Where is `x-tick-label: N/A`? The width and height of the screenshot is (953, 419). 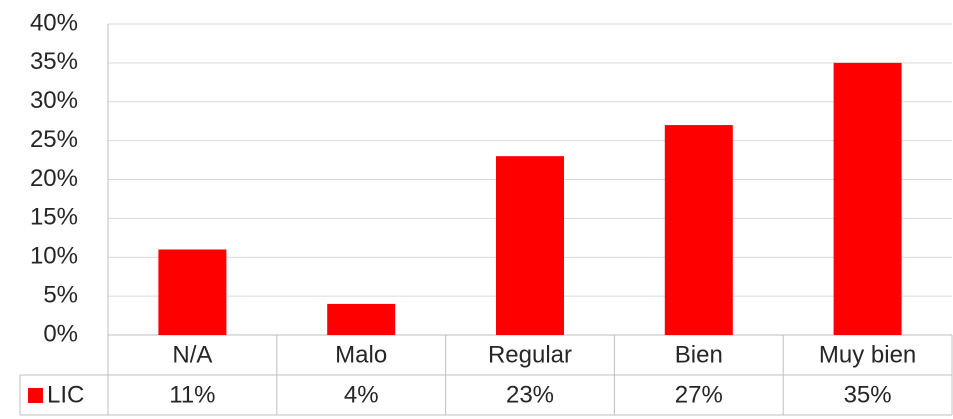 x-tick-label: N/A is located at coordinates (192, 354).